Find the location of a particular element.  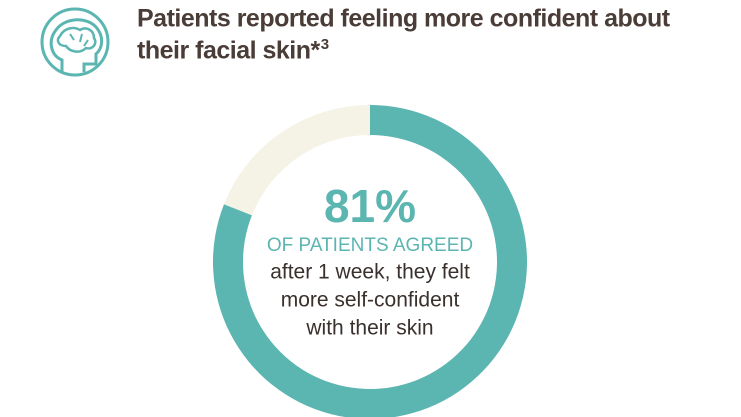

value-label: 81% is located at coordinates (370, 206).